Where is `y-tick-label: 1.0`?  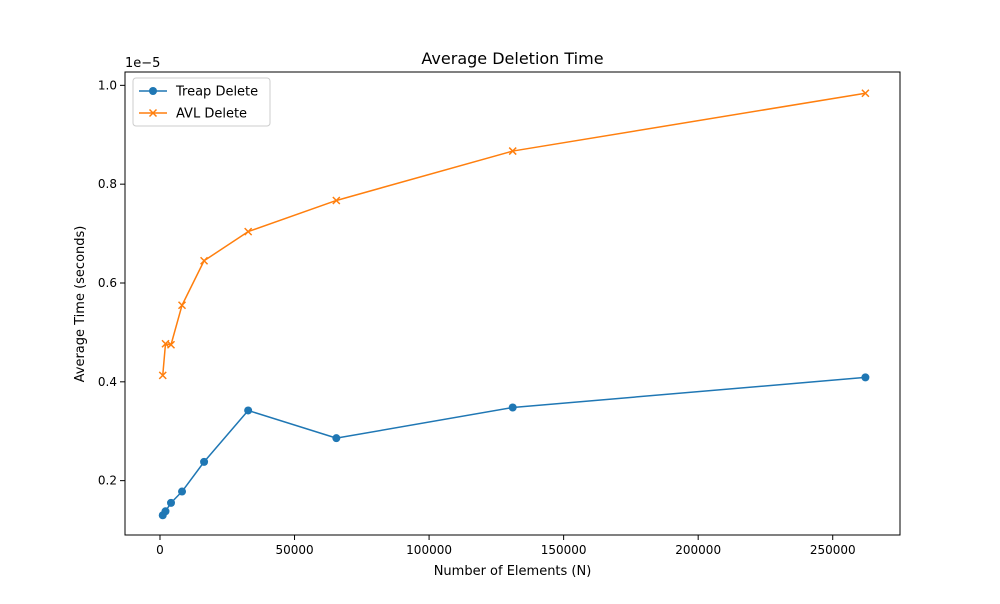 y-tick-label: 1.0 is located at coordinates (107, 85).